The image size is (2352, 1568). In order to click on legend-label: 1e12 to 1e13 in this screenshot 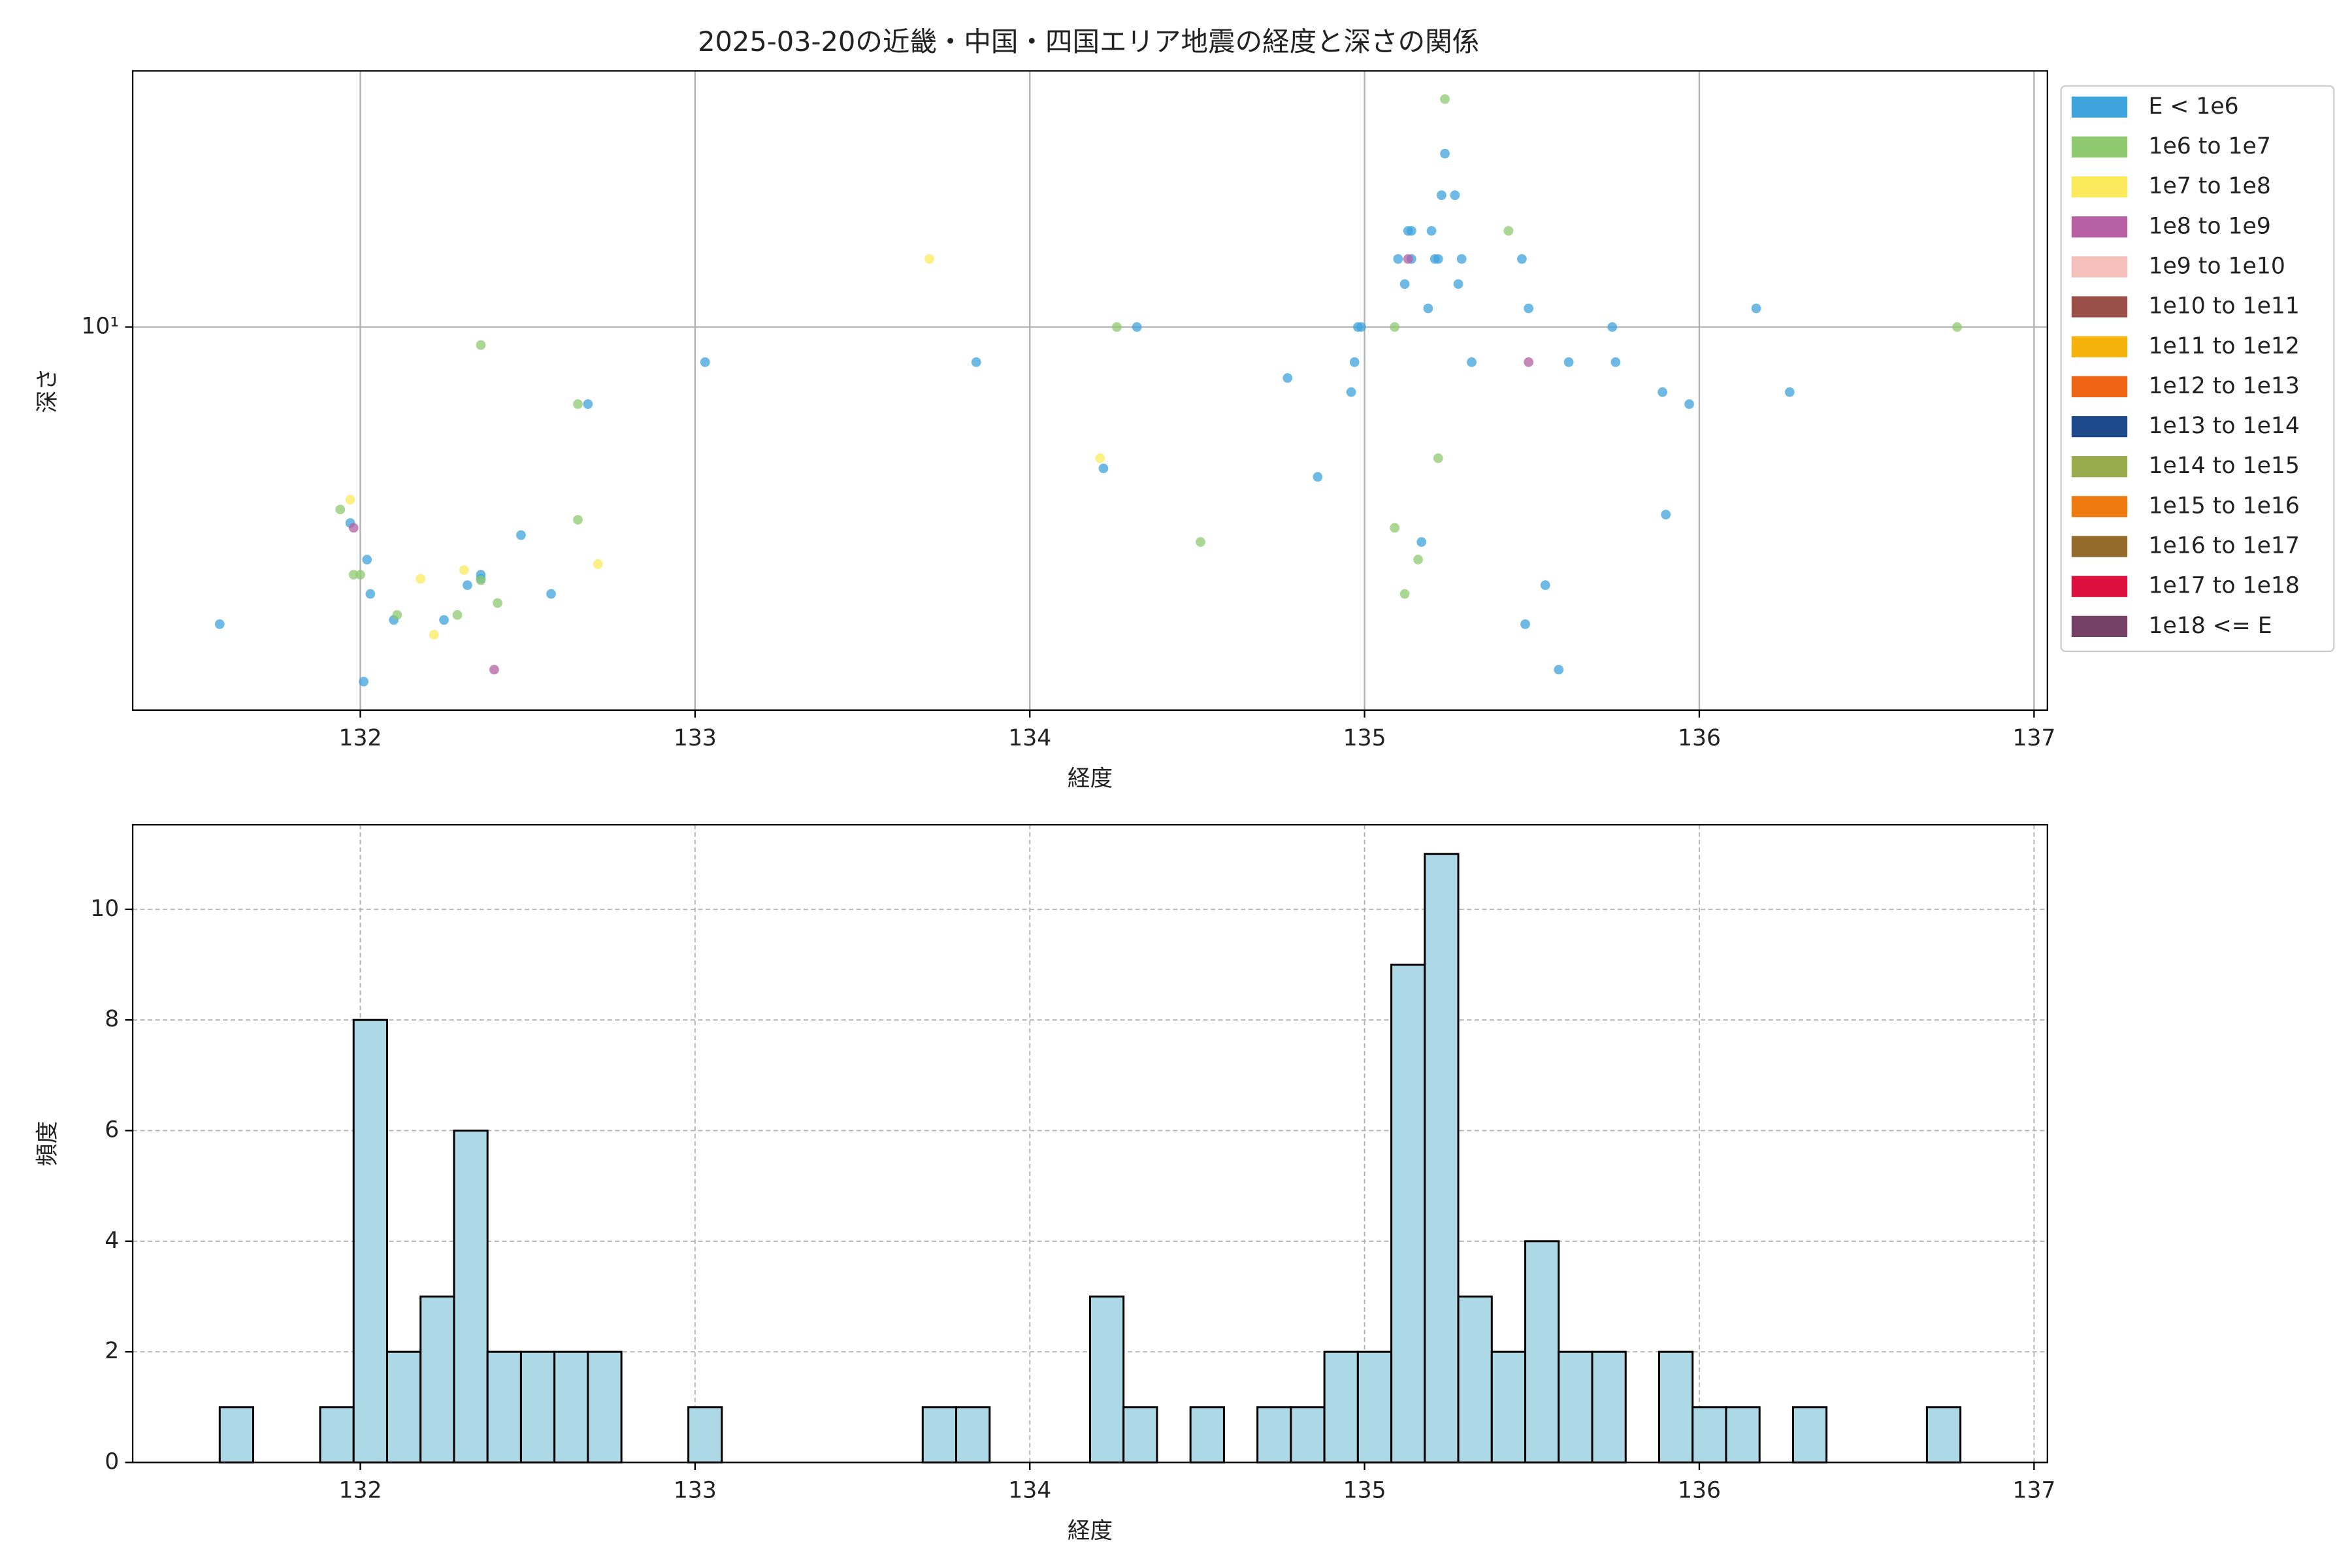, I will do `click(2223, 386)`.